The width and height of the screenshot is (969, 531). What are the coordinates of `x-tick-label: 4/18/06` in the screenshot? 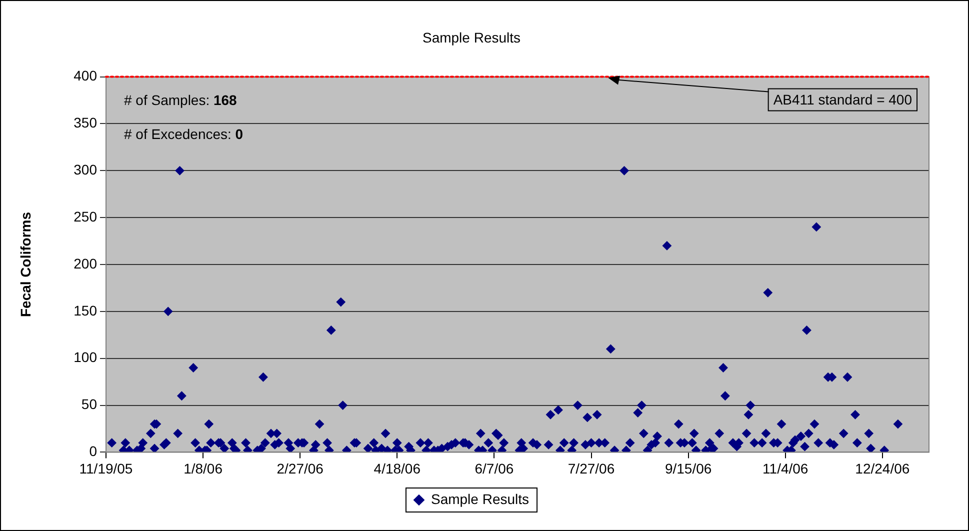 It's located at (397, 468).